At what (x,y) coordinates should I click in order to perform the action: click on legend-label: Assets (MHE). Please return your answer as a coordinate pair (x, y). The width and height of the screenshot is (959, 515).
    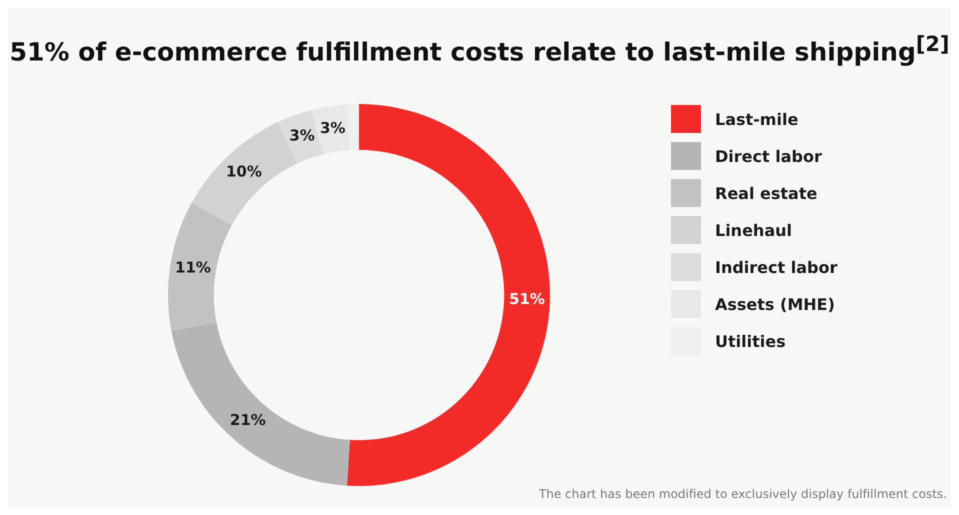
    Looking at the image, I should click on (775, 304).